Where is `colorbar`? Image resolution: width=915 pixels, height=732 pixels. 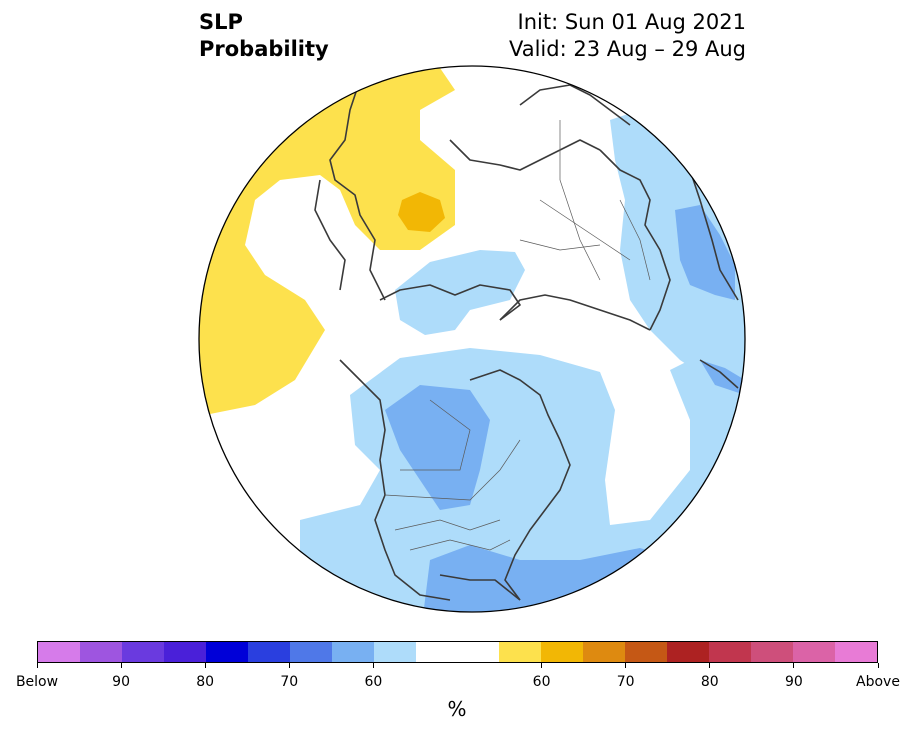
colorbar is located at coordinates (457, 652).